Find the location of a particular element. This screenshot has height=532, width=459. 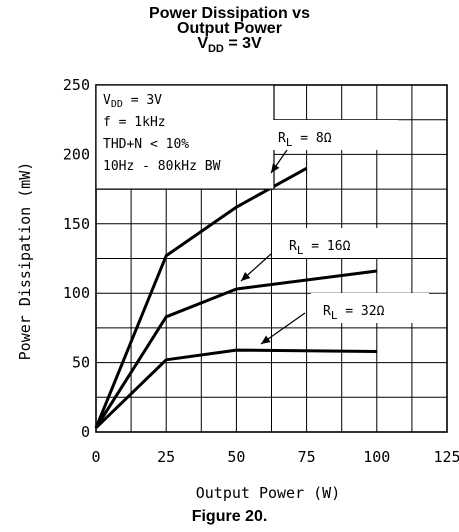

y-tick-label: 250 is located at coordinates (76, 85).